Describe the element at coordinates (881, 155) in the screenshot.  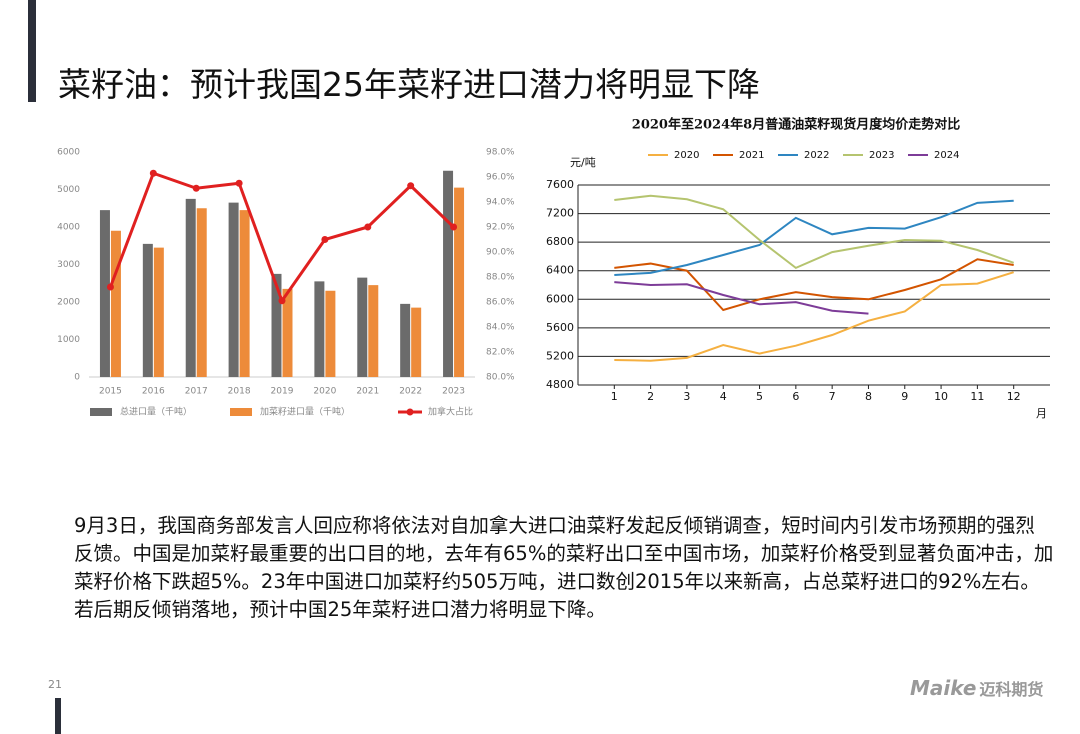
I see `legend-label: 2023` at that location.